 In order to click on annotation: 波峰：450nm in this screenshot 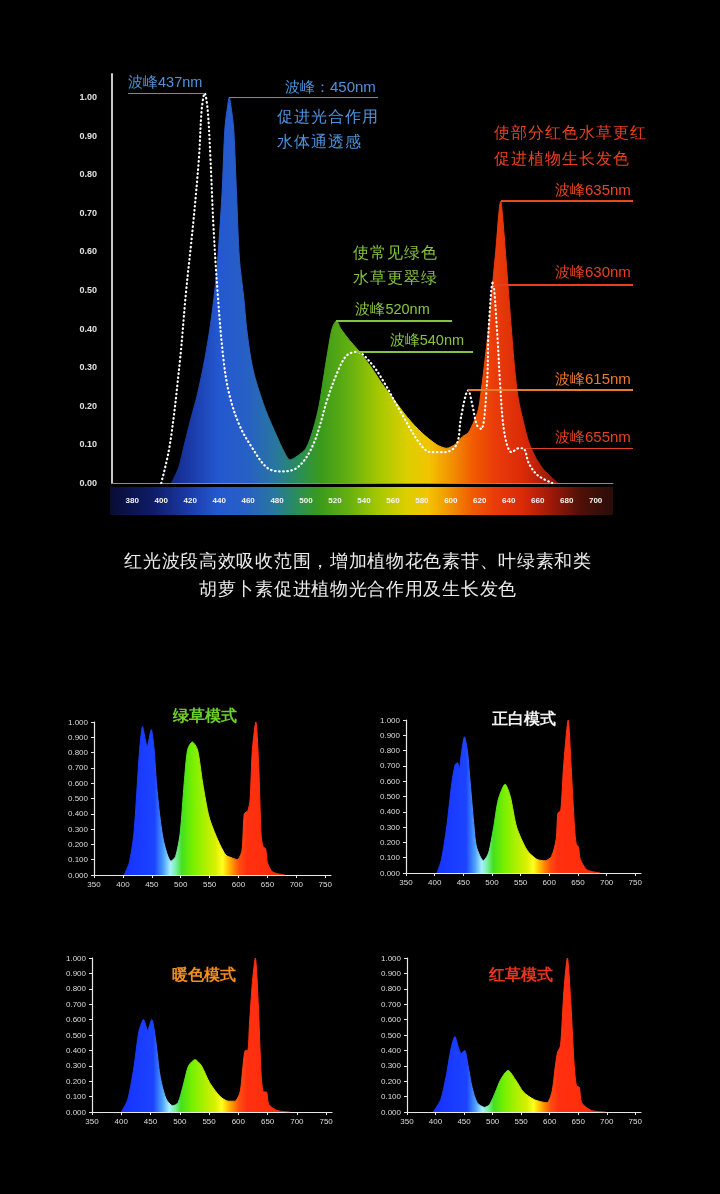, I will do `click(330, 86)`.